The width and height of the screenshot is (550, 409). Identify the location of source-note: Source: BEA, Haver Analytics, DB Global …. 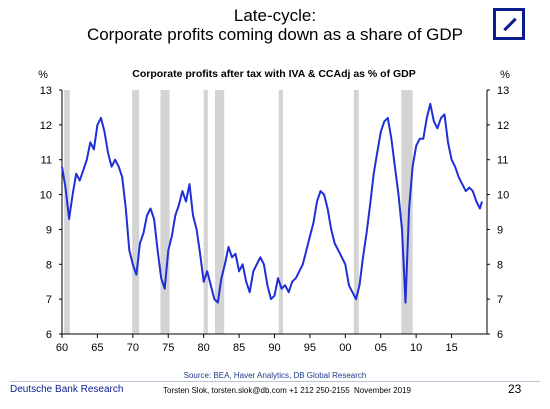
(275, 375).